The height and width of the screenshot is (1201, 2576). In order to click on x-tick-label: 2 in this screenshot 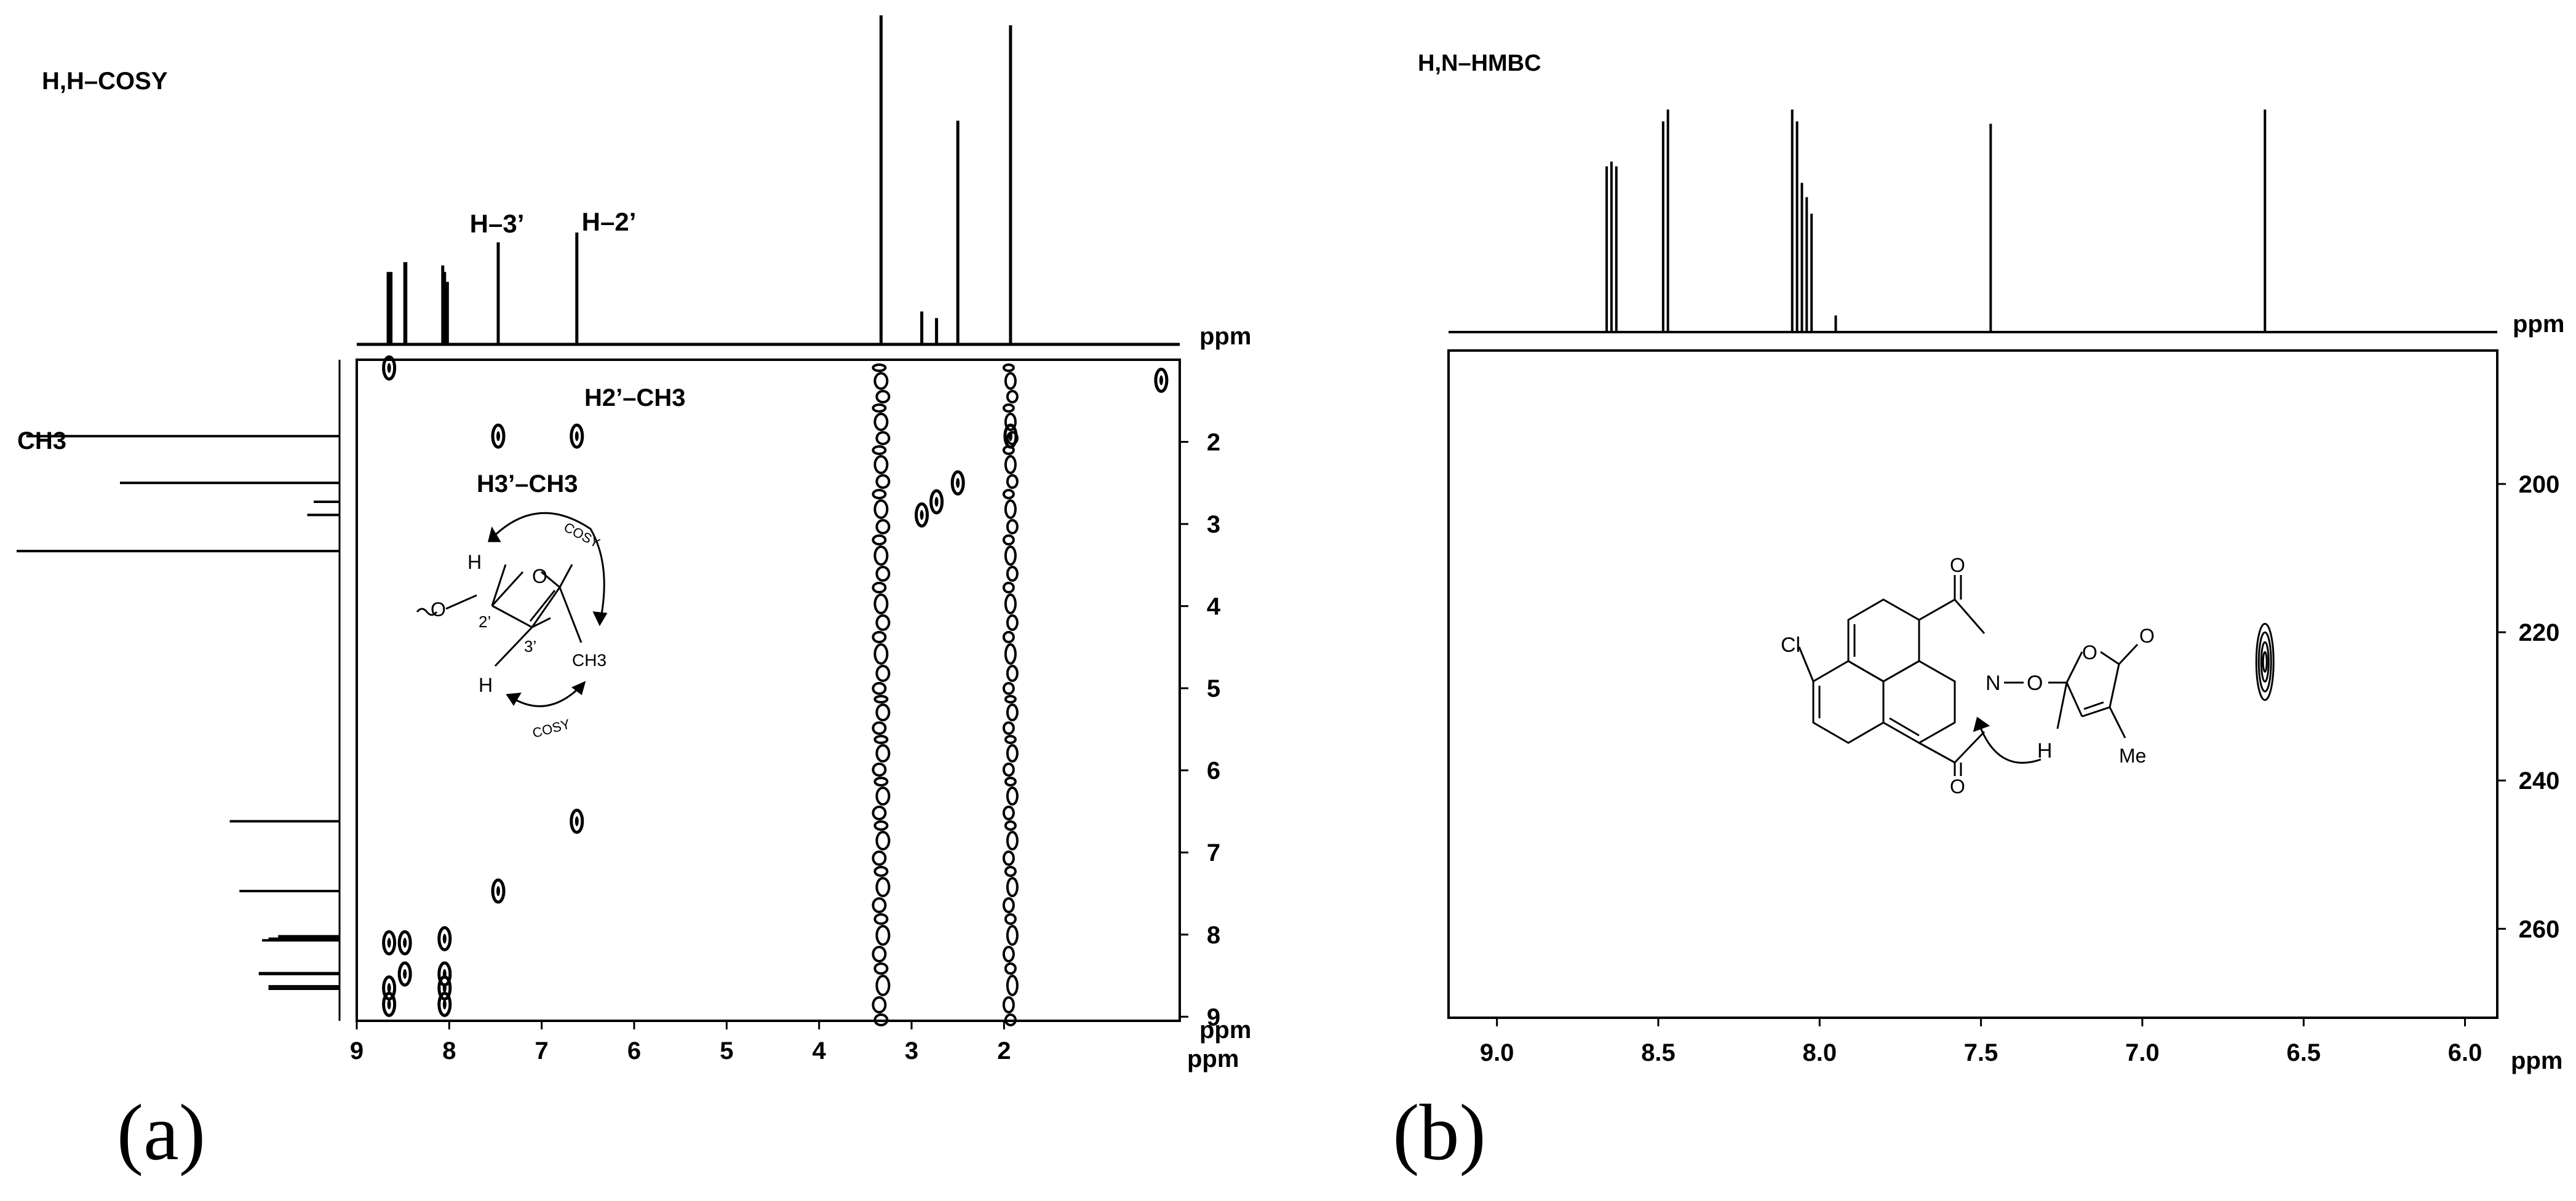, I will do `click(1004, 1050)`.